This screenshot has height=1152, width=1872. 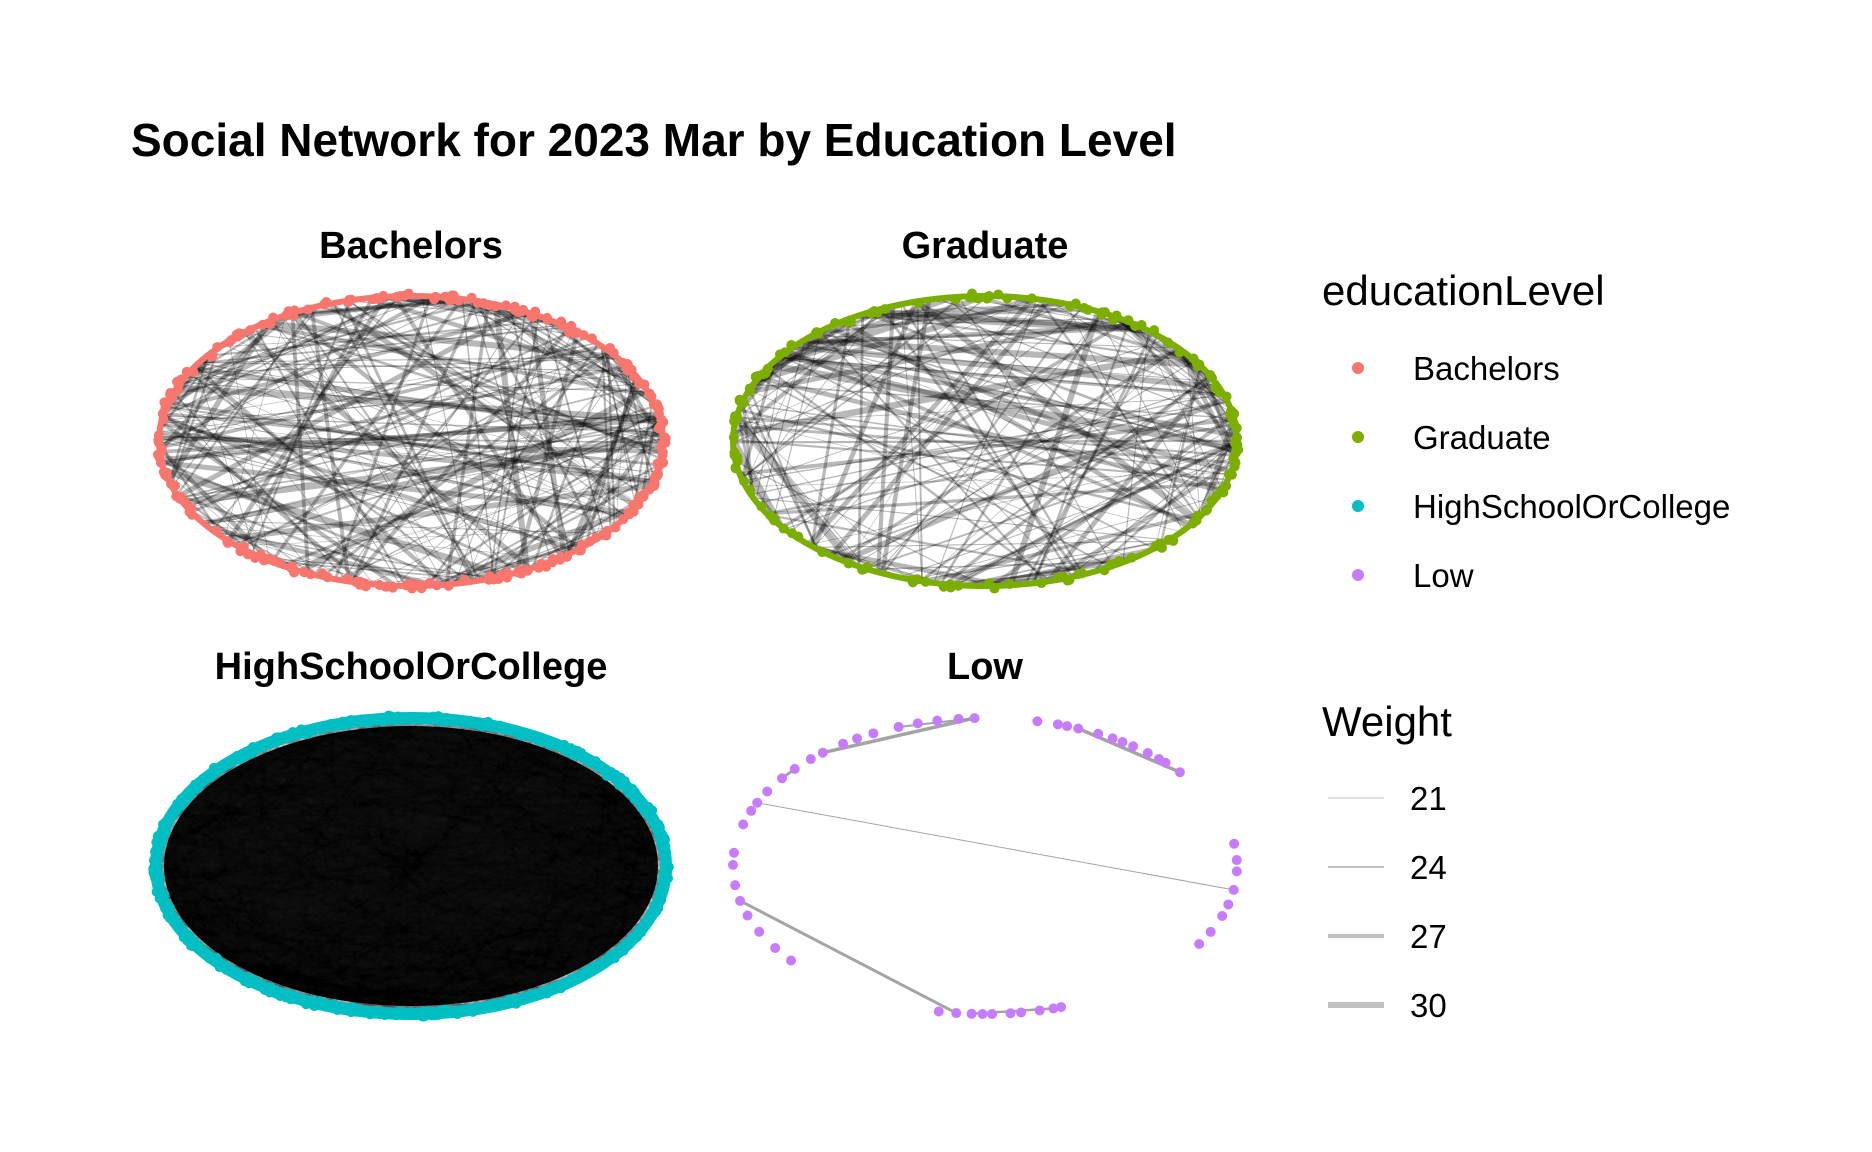 I want to click on panel-label: HighSchoolOrCollege, so click(x=411, y=667).